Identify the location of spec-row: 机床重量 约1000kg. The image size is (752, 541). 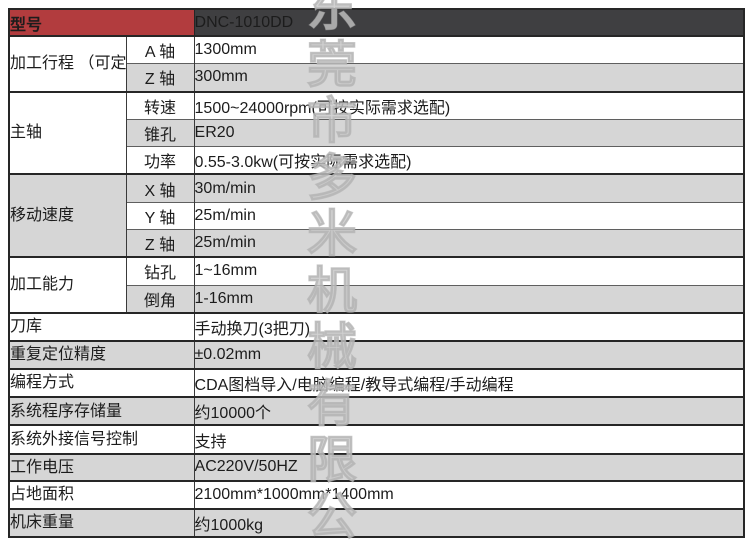
(376, 522).